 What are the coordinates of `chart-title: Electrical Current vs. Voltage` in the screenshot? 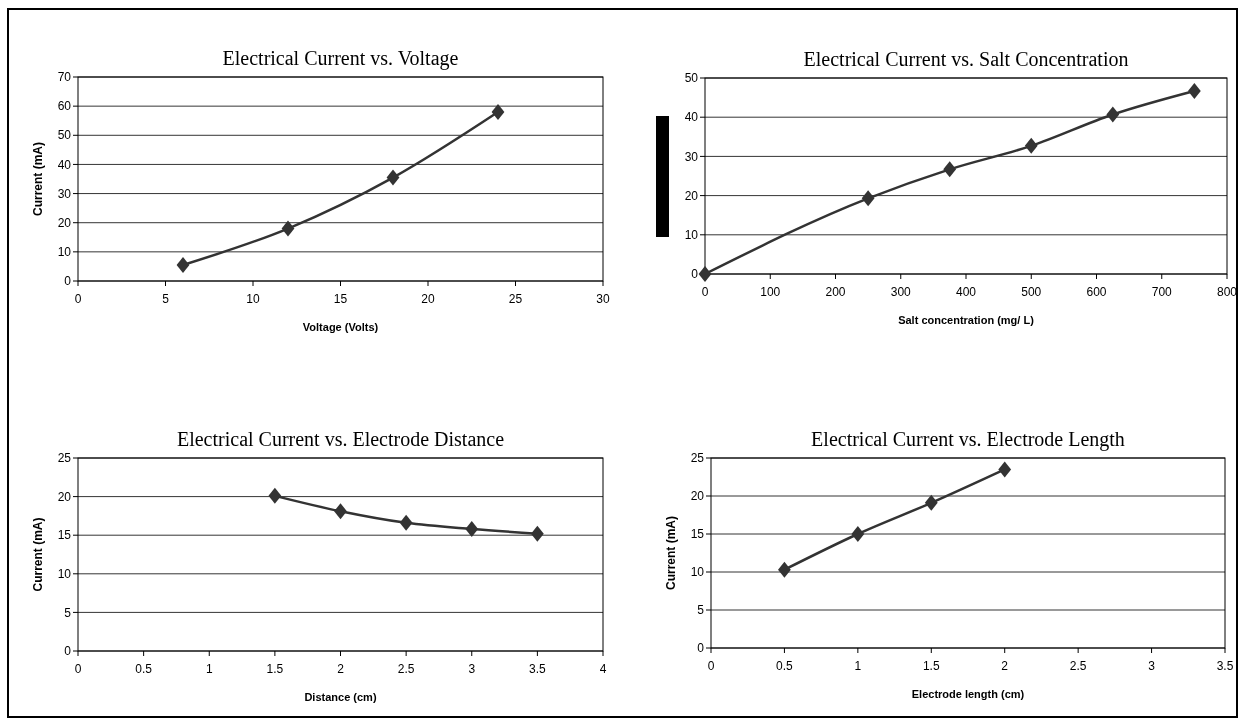 It's located at (340, 58).